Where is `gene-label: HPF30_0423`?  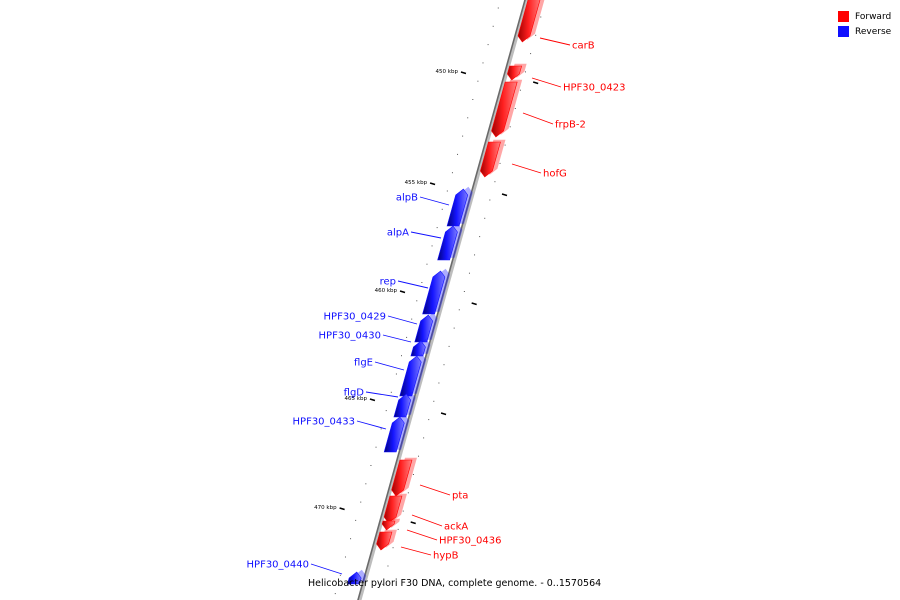
gene-label: HPF30_0423 is located at coordinates (594, 88).